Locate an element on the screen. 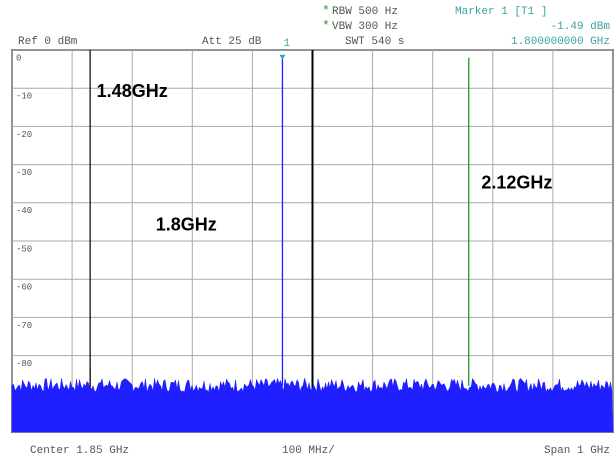 Image resolution: width=616 pixels, height=457 pixels. freq-per-div: 100 MHz/ is located at coordinates (308, 451).